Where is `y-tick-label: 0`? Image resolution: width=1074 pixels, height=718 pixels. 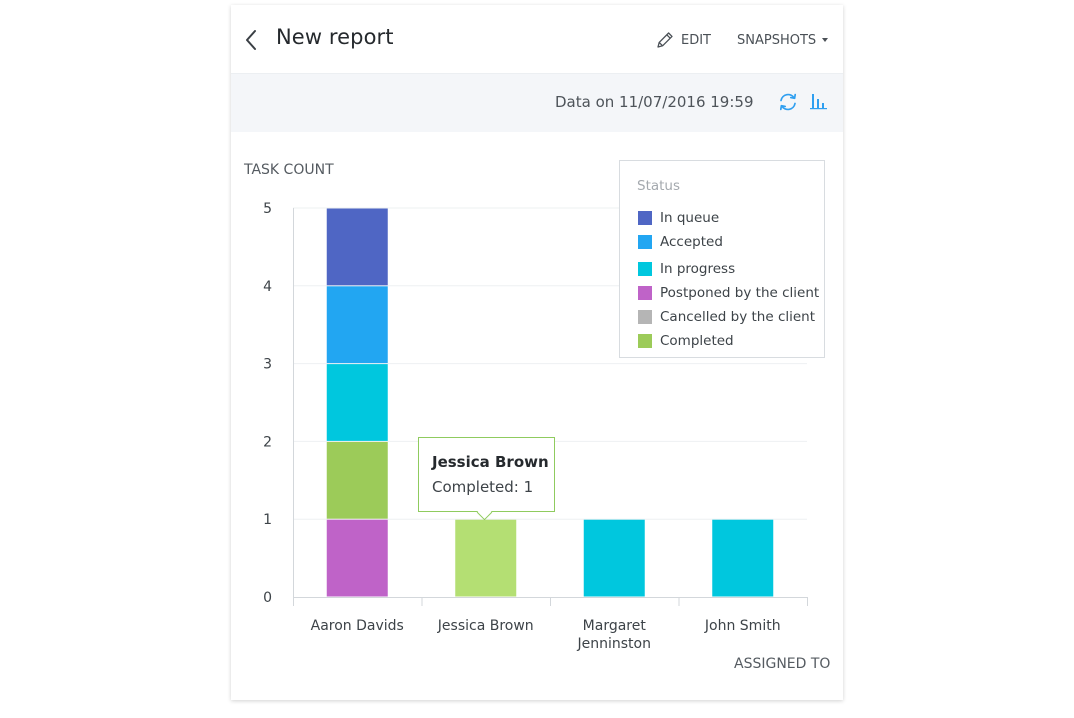 y-tick-label: 0 is located at coordinates (267, 598).